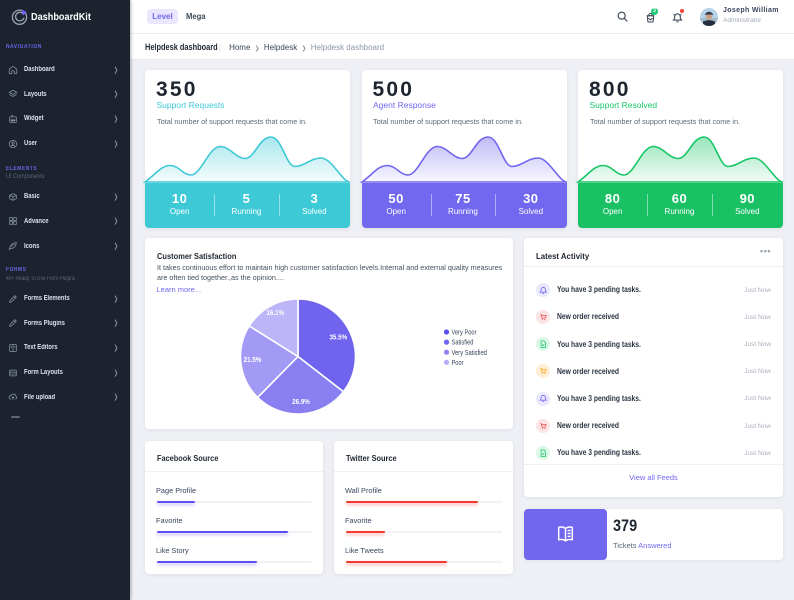 The height and width of the screenshot is (600, 794). I want to click on svg-text: 35.5%, so click(338, 336).